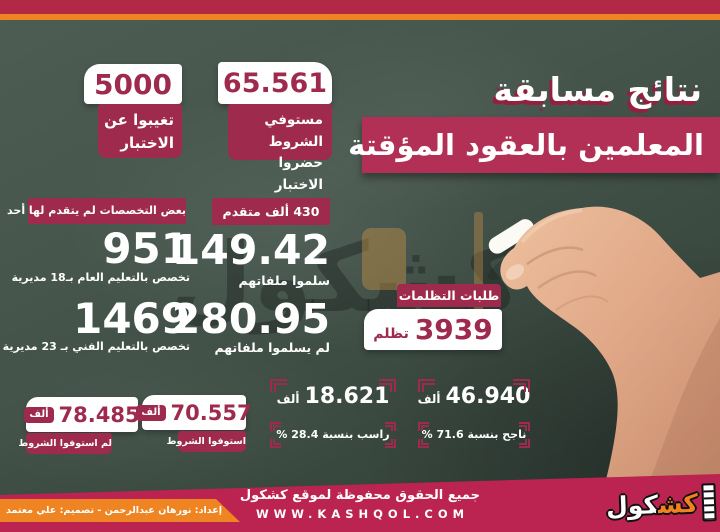  What do you see at coordinates (488, 396) in the screenshot?
I see `passed-value: 46.940` at bounding box center [488, 396].